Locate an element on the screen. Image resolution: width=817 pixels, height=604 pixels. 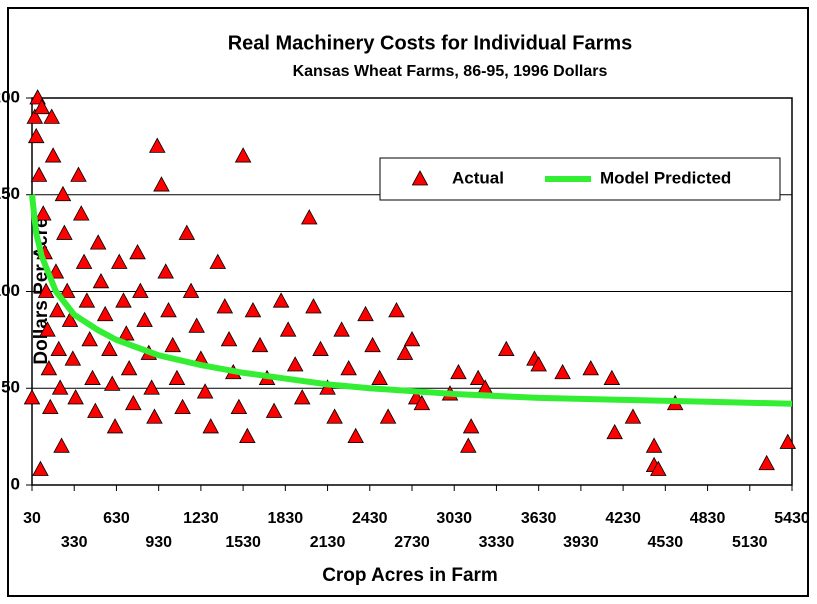
x-tick-label: 2130 is located at coordinates (328, 542).